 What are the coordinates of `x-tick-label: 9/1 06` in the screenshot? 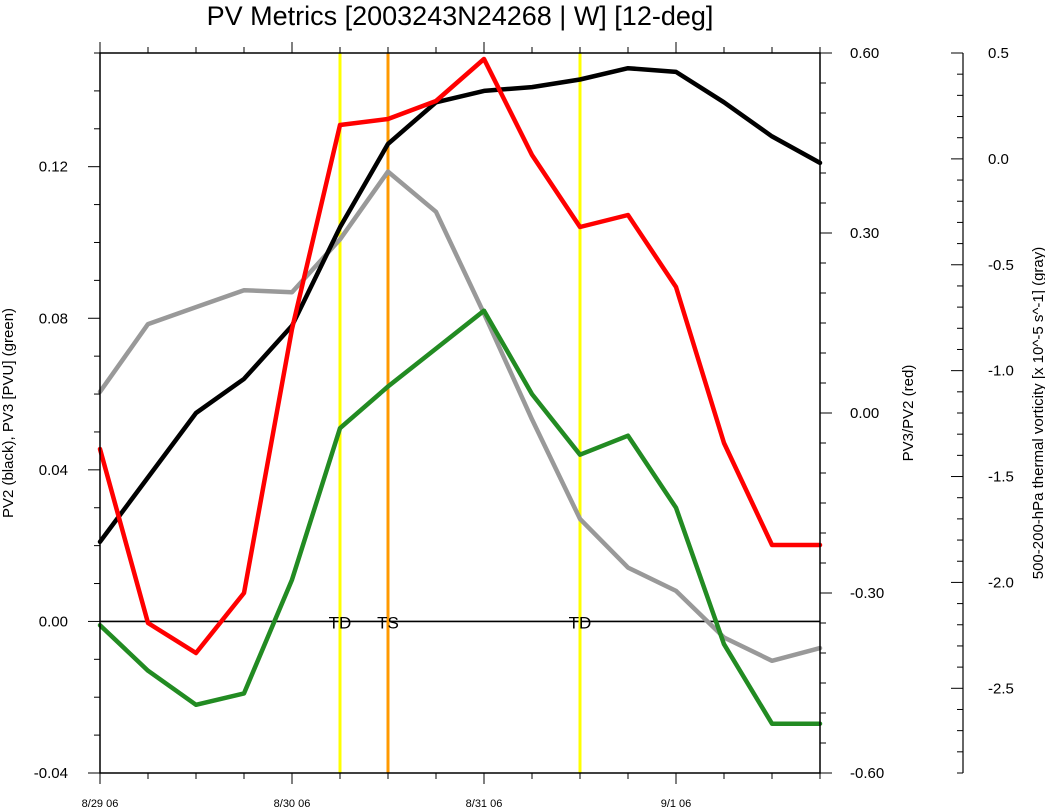 It's located at (676, 804).